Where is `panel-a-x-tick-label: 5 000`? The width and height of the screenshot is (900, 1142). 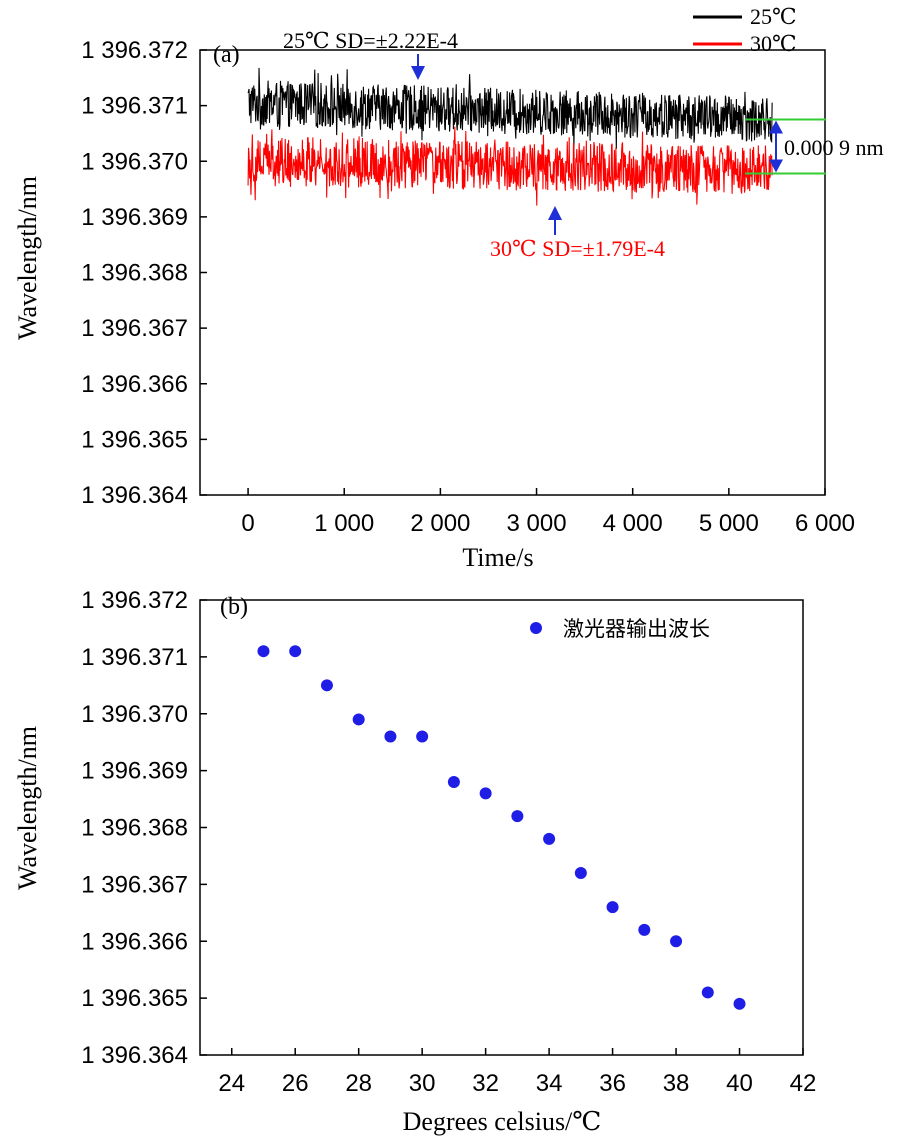
panel-a-x-tick-label: 5 000 is located at coordinates (729, 523).